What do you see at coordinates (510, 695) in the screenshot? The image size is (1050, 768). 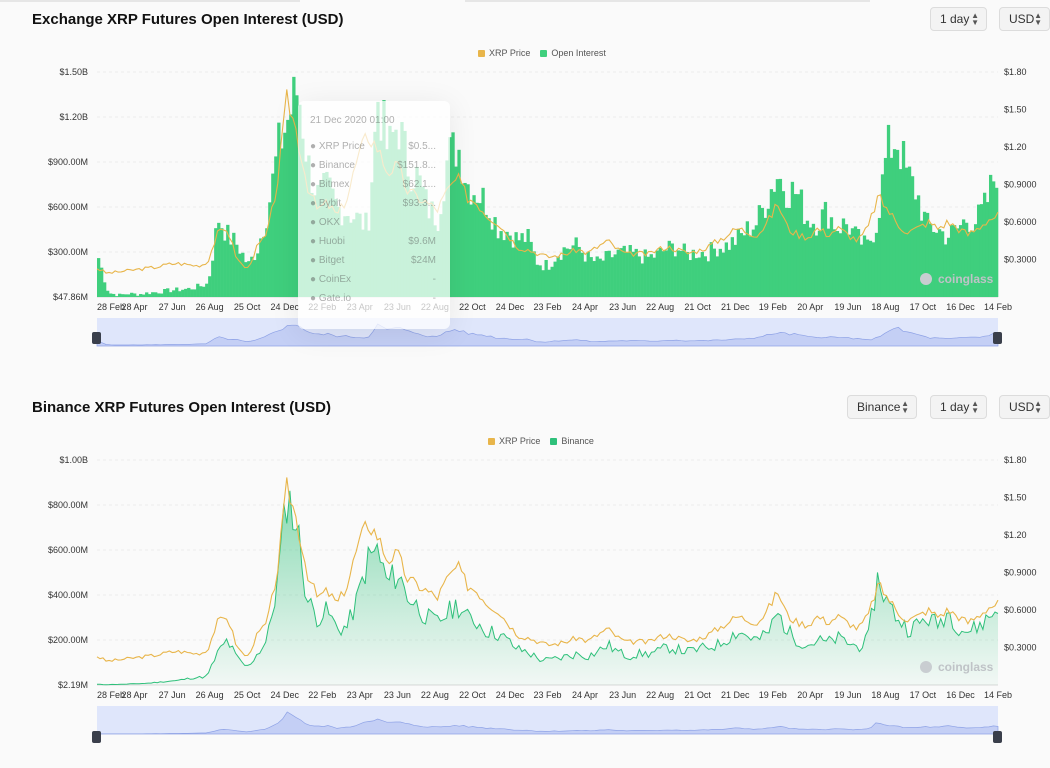 I see `x-tick-label: 24 Dec` at bounding box center [510, 695].